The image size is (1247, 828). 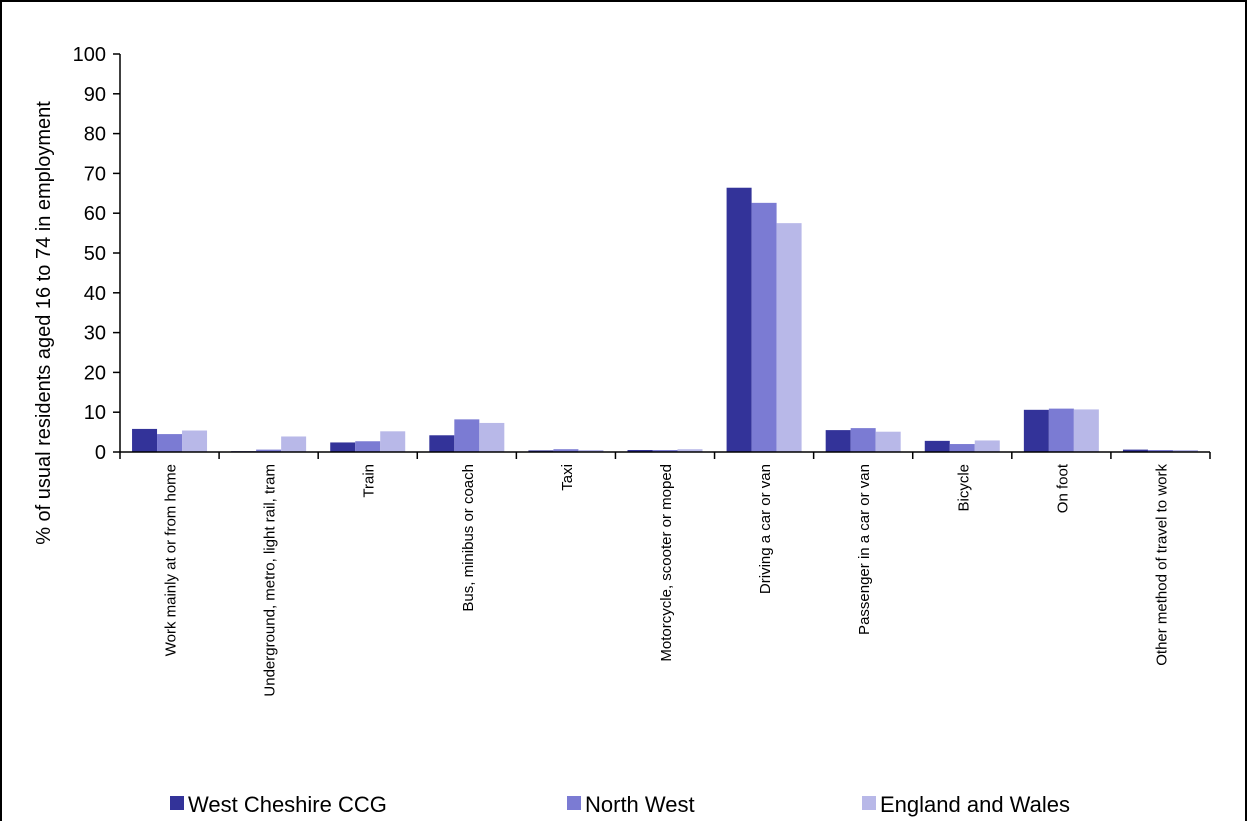 What do you see at coordinates (1062, 488) in the screenshot?
I see `x-tick-label: On foot` at bounding box center [1062, 488].